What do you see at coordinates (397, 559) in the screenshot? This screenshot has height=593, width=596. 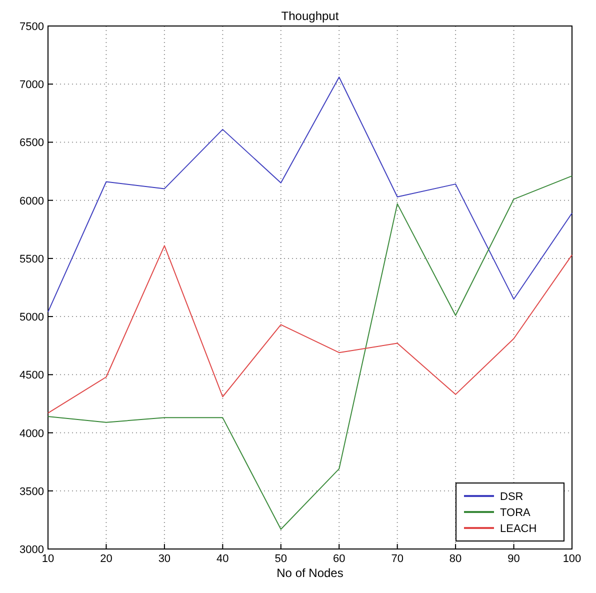 I see `x-tick-label: 70` at bounding box center [397, 559].